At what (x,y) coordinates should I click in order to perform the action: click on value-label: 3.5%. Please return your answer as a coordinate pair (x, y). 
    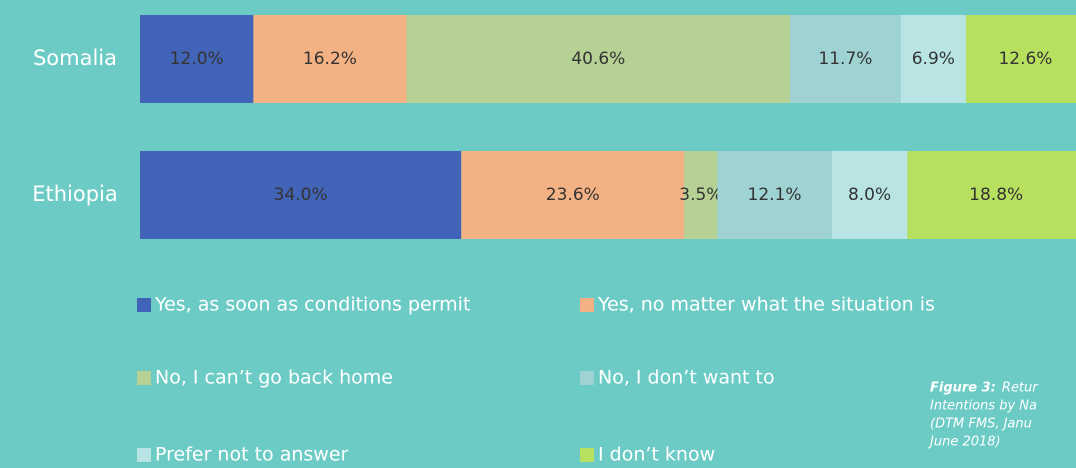
    Looking at the image, I should click on (700, 195).